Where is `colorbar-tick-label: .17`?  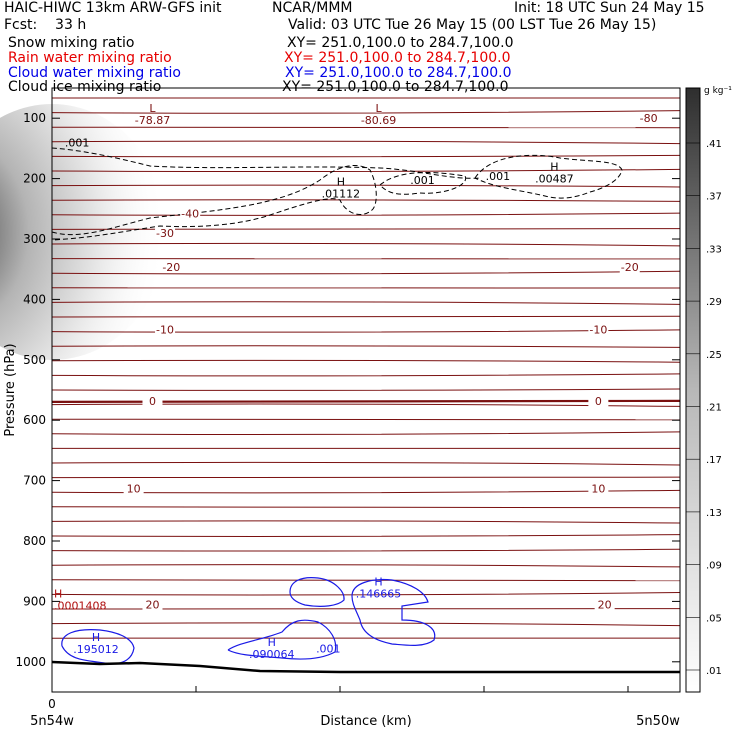
colorbar-tick-label: .17 is located at coordinates (714, 460).